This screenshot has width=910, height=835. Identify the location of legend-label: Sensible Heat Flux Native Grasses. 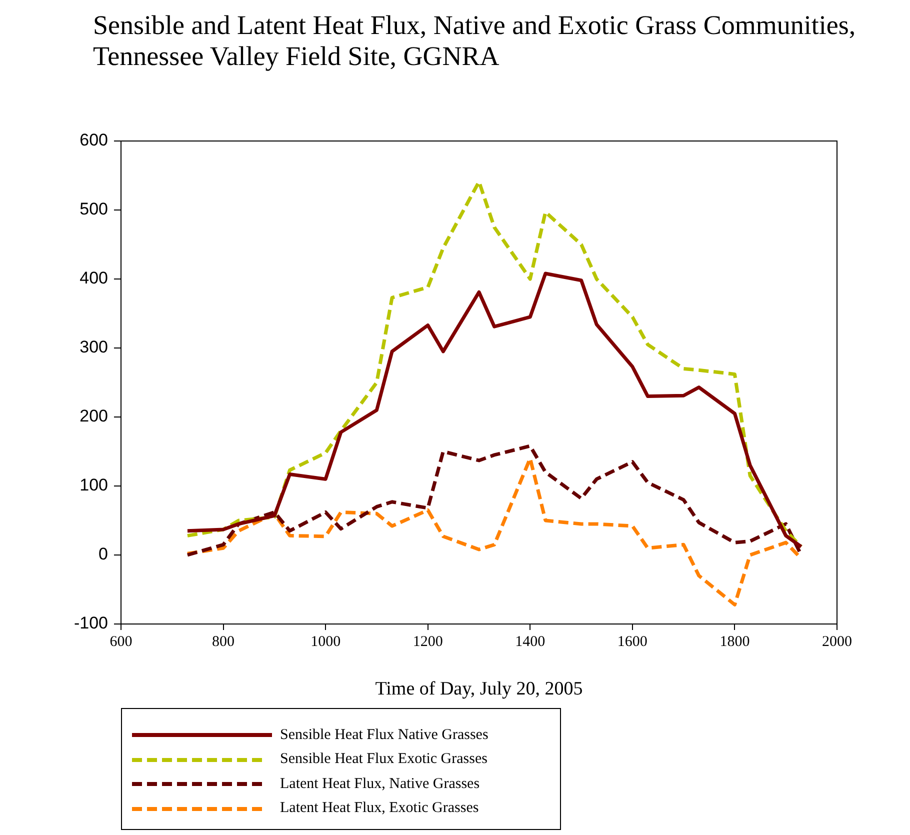
(384, 735).